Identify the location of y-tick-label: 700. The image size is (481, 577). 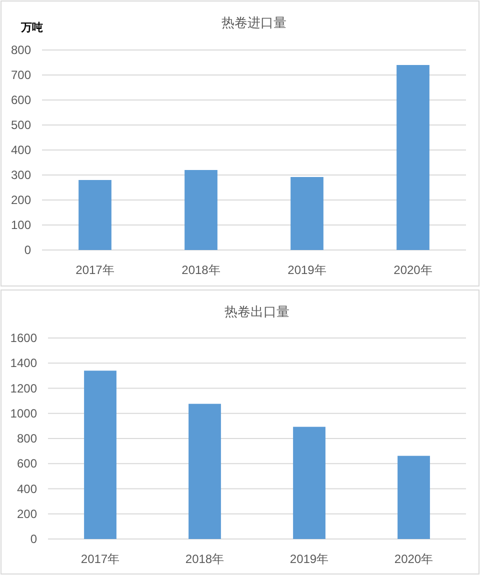
(21, 75).